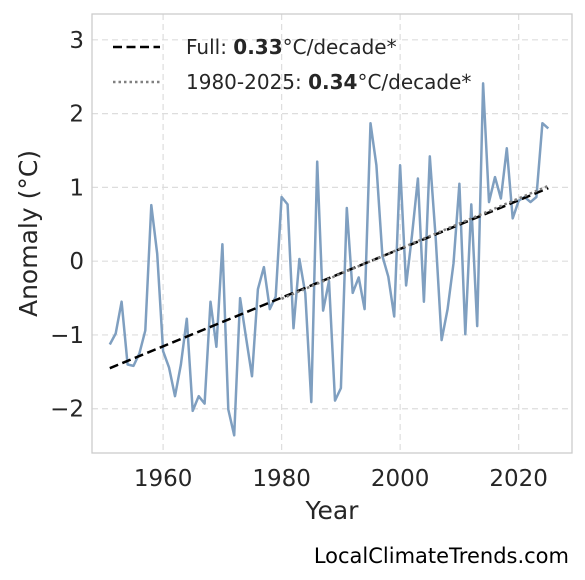 This screenshot has width=585, height=580. What do you see at coordinates (414, 82) in the screenshot?
I see `legend-suffix-1980-2025: °C/decade*` at bounding box center [414, 82].